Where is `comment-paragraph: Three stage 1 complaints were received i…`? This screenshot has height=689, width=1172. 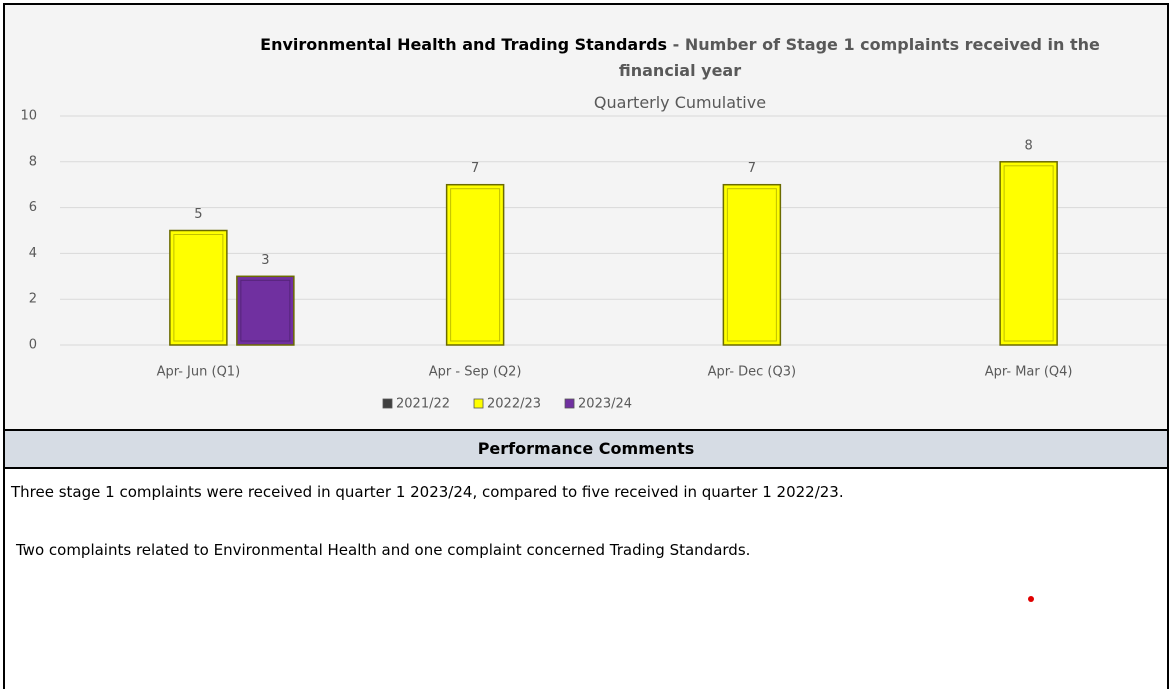
comment-paragraph: Three stage 1 complaints were received i… is located at coordinates (427, 492).